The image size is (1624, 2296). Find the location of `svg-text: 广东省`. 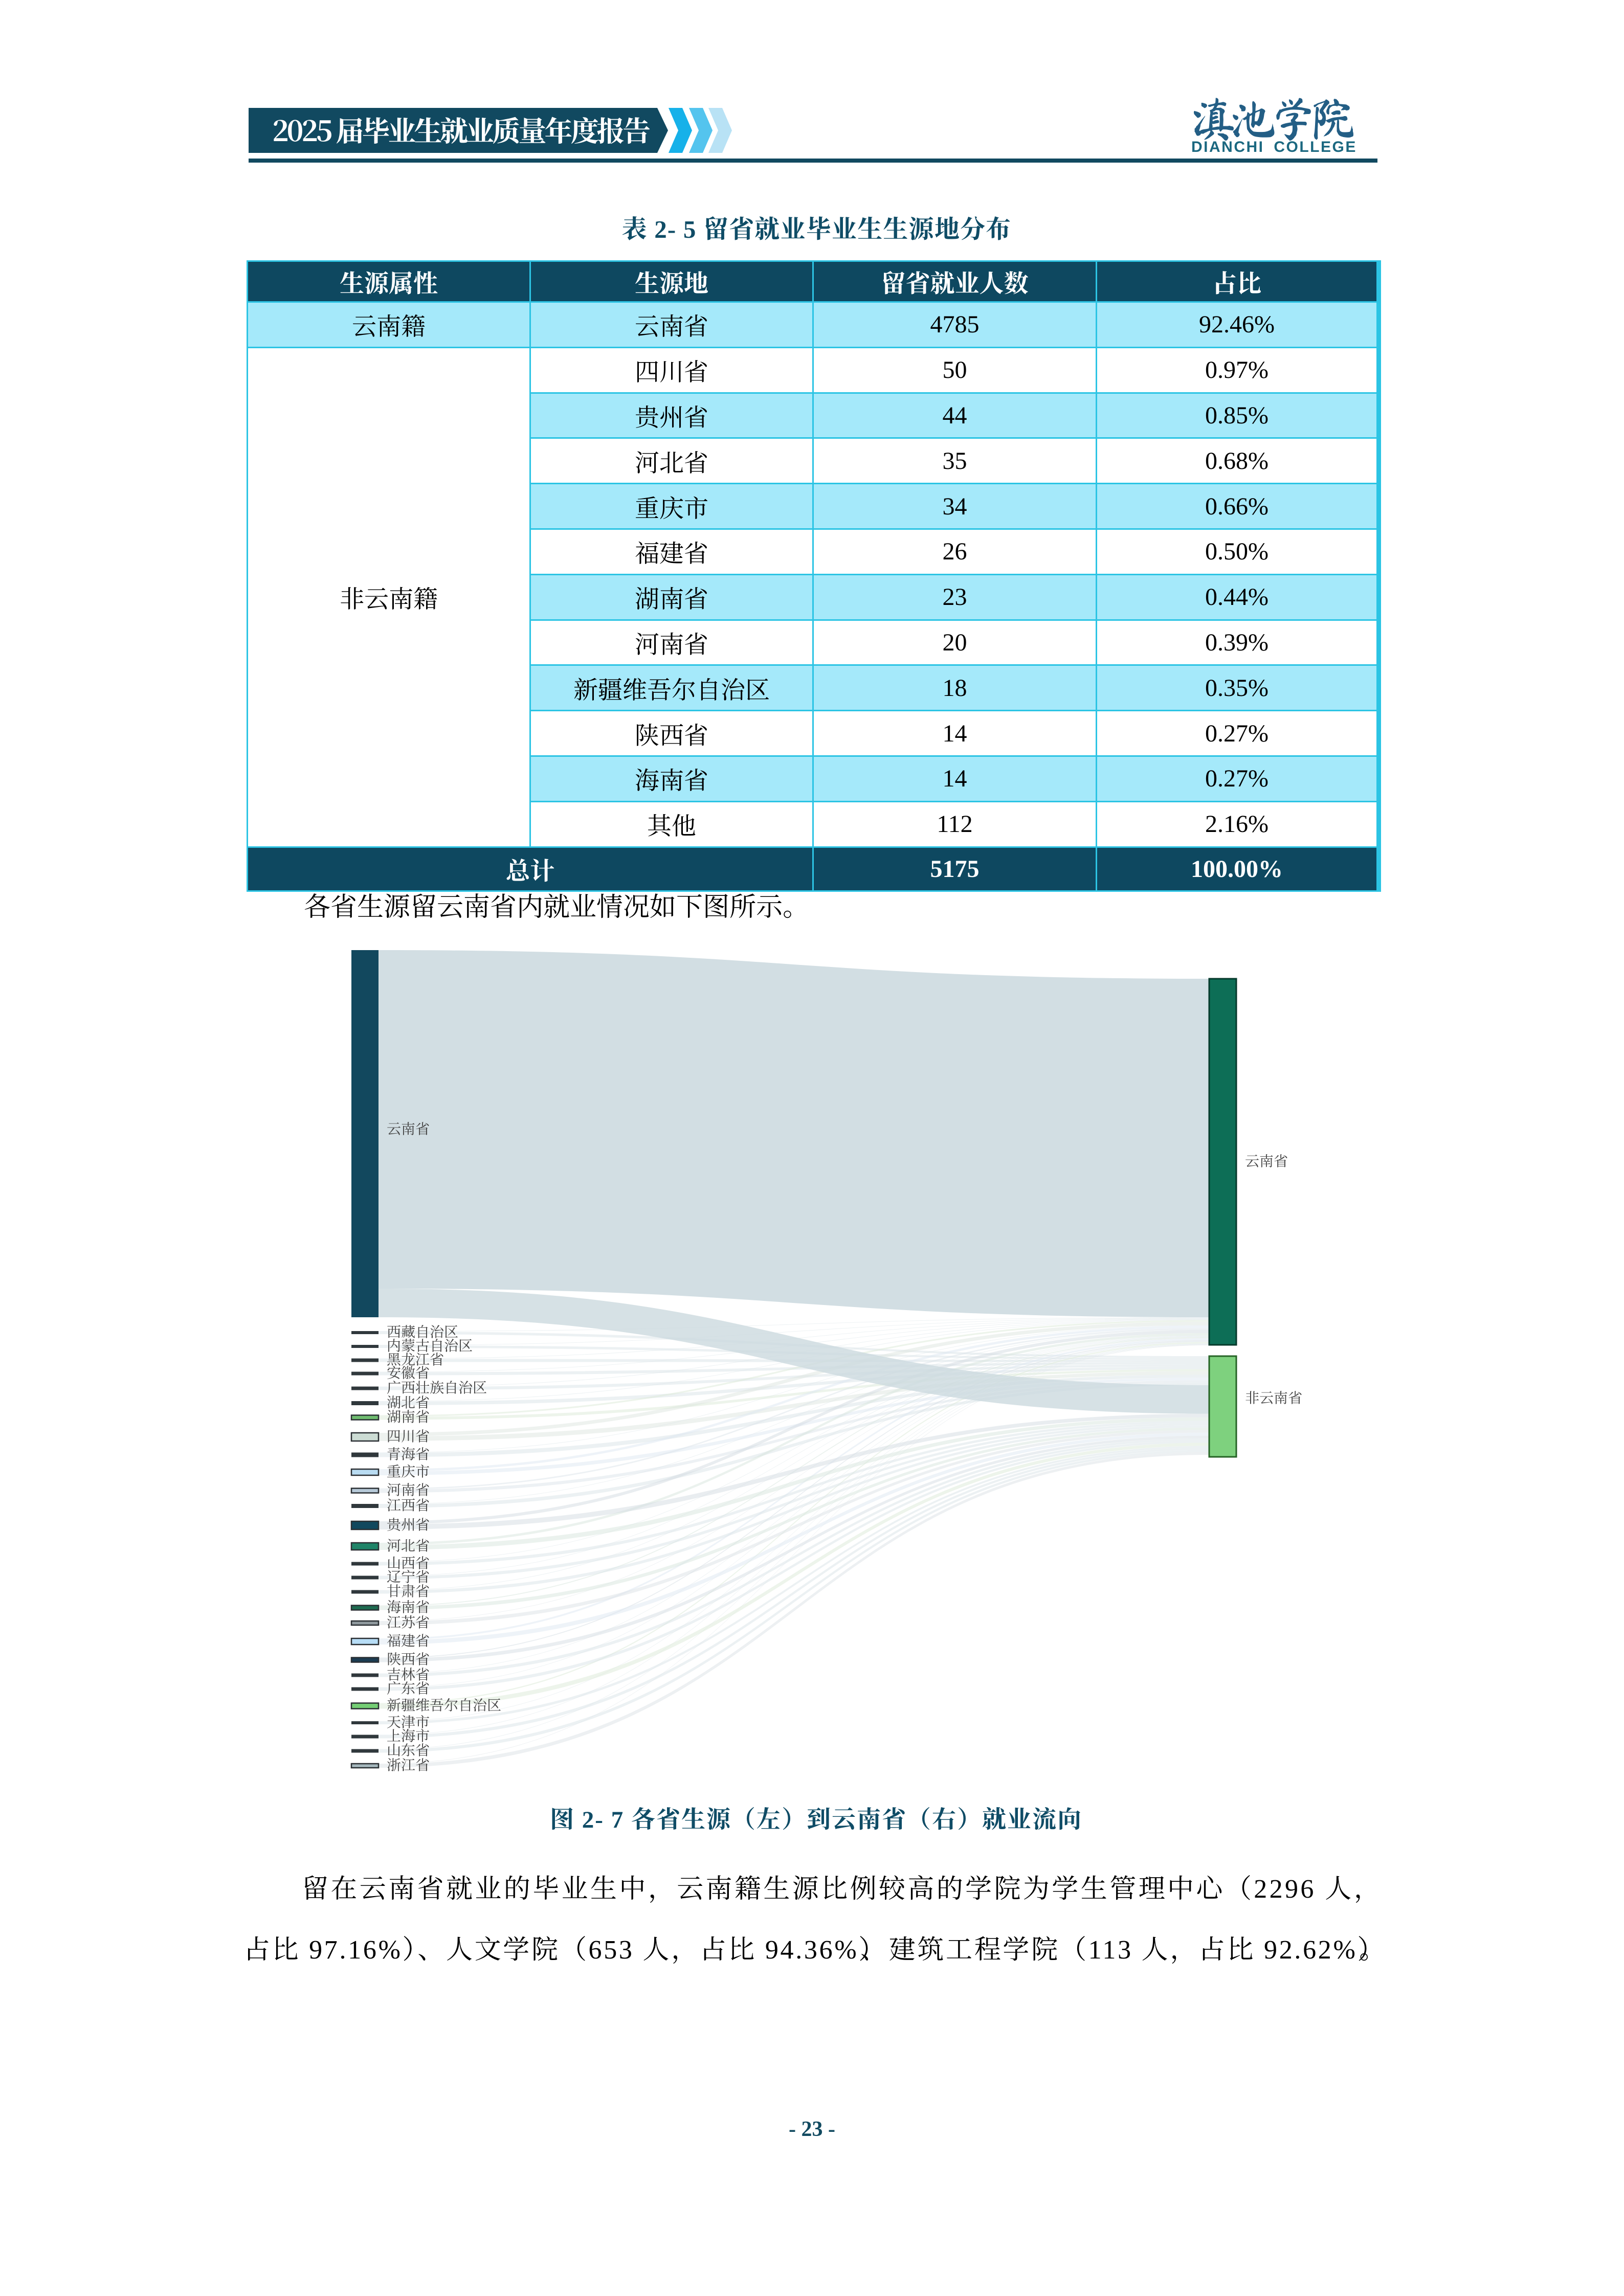

svg-text: 广东省 is located at coordinates (408, 1689).